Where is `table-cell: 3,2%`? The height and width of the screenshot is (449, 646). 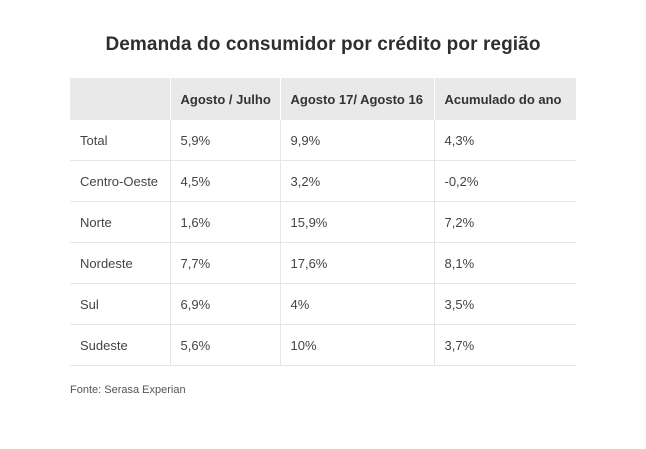
table-cell: 3,2% is located at coordinates (356, 181).